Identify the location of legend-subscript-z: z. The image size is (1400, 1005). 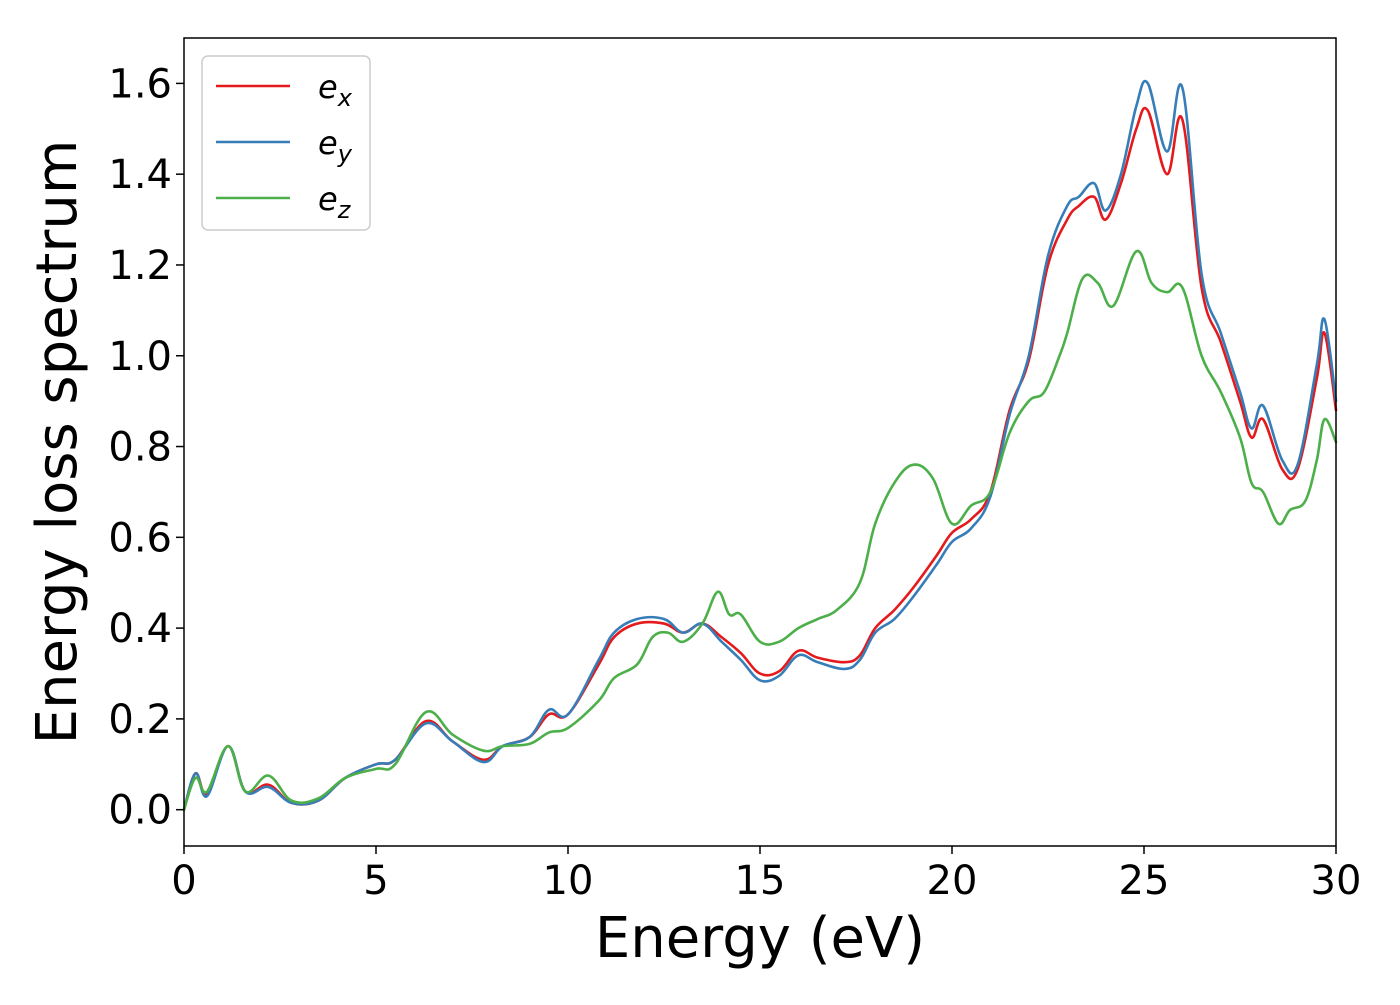
(344, 210).